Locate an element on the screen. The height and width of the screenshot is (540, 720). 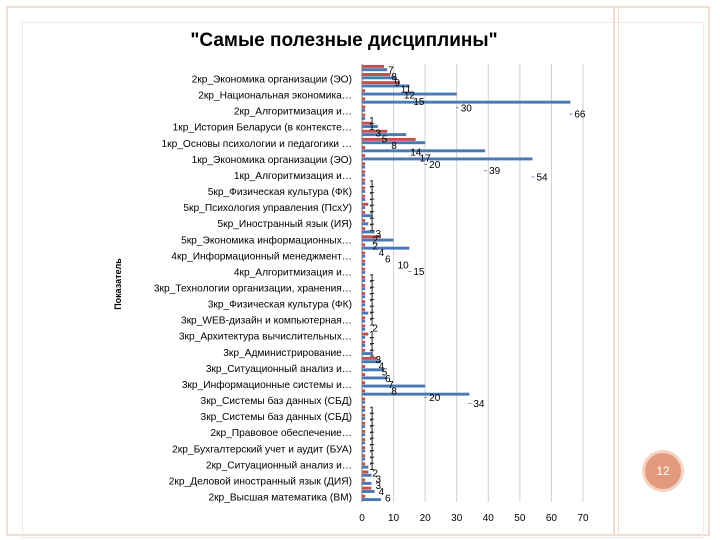
data-label: 9 is located at coordinates (397, 83).